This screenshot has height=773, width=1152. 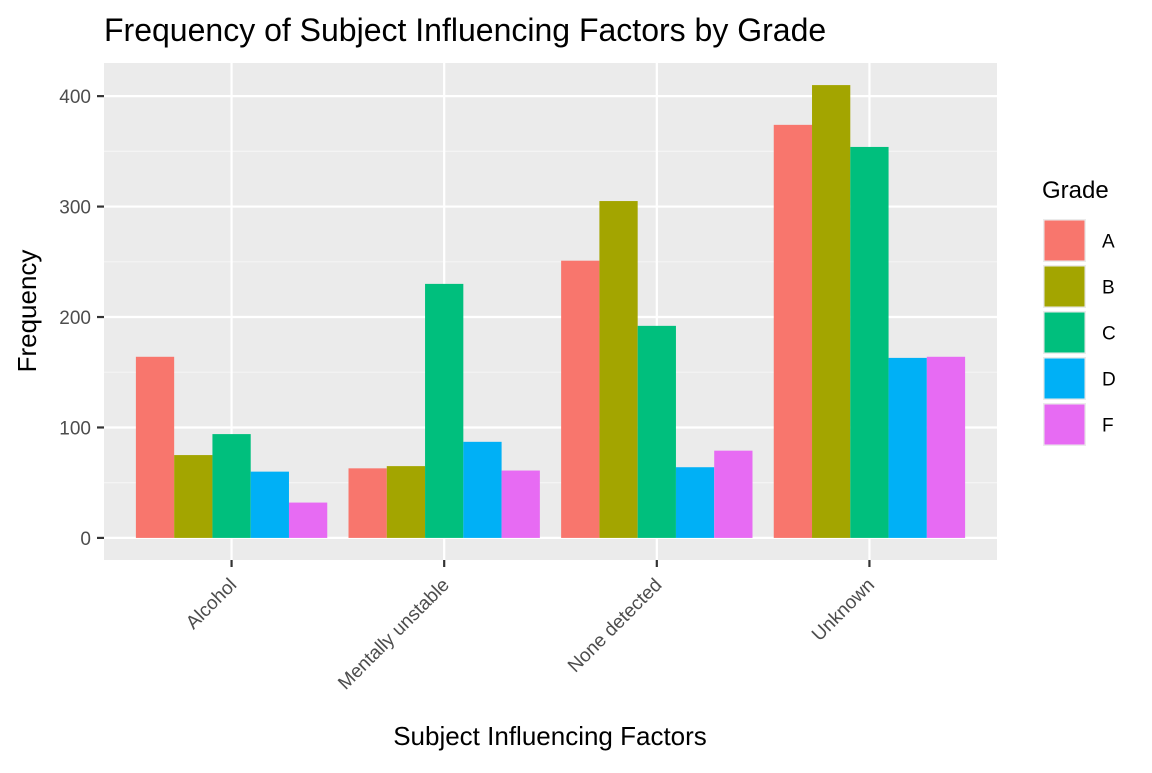 I want to click on bar-none-detected-c, so click(x=656, y=431).